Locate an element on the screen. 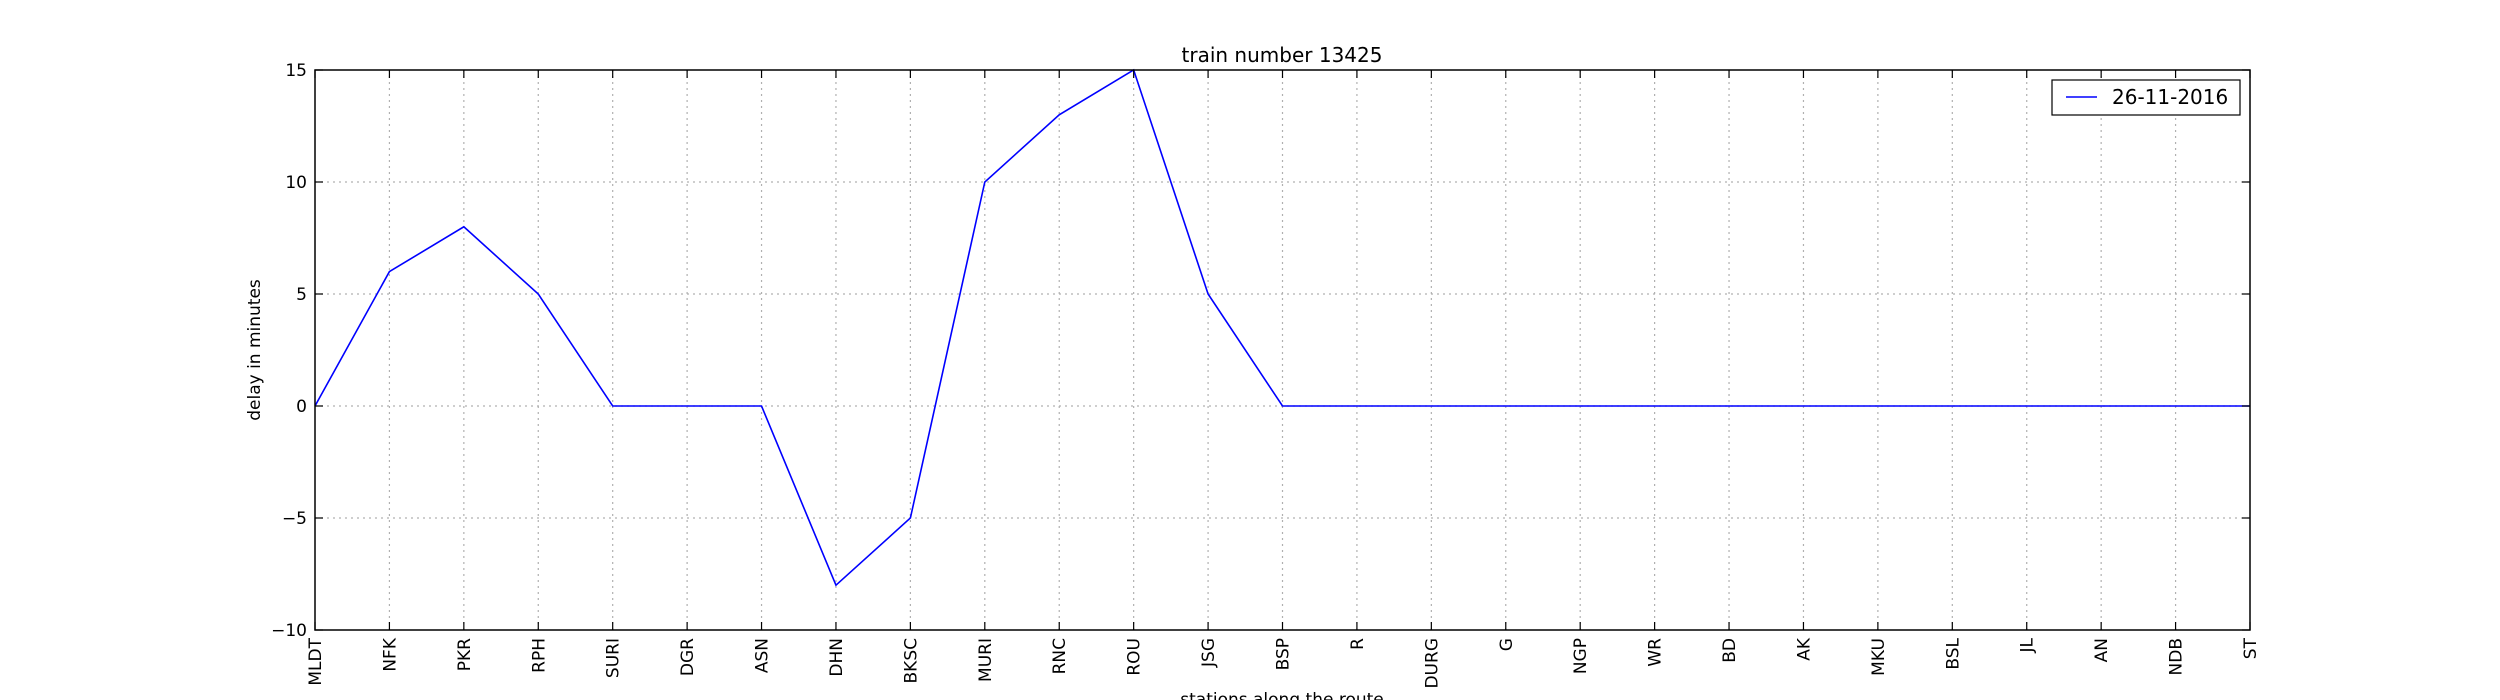 This screenshot has height=700, width=2500. x-tick-label: NFK is located at coordinates (390, 654).